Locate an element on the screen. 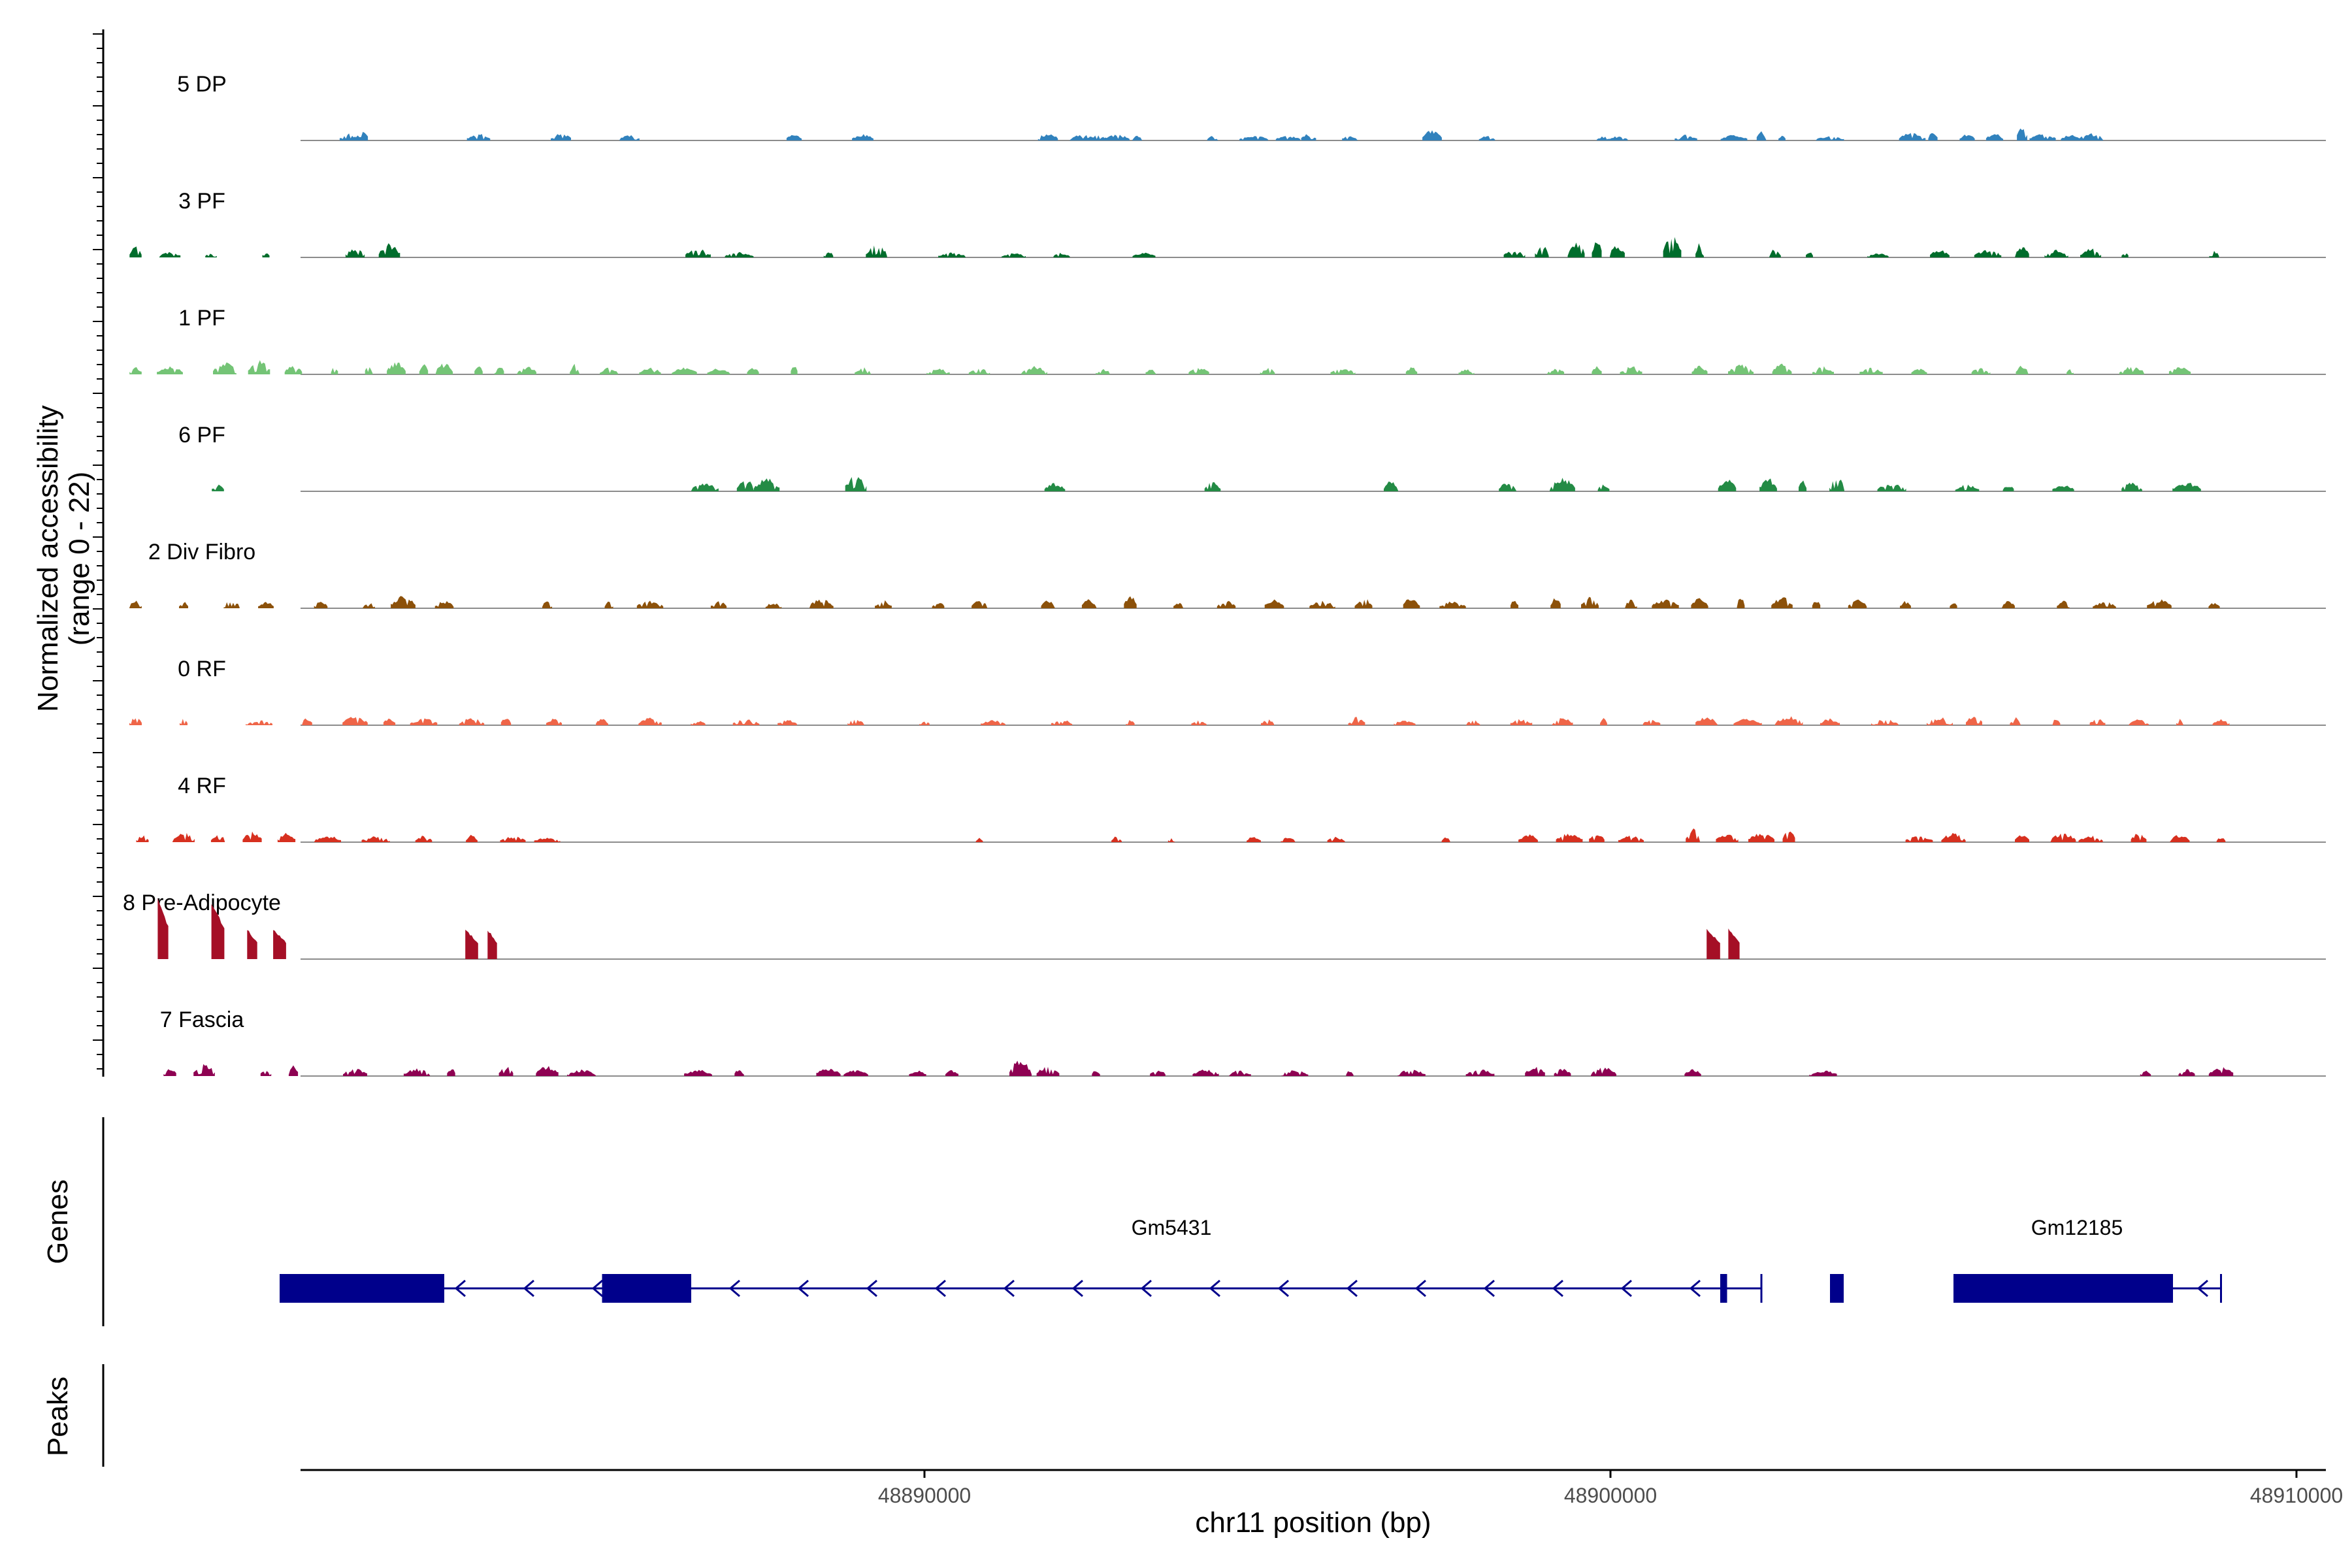  track-label: 3 PF is located at coordinates (201, 201).